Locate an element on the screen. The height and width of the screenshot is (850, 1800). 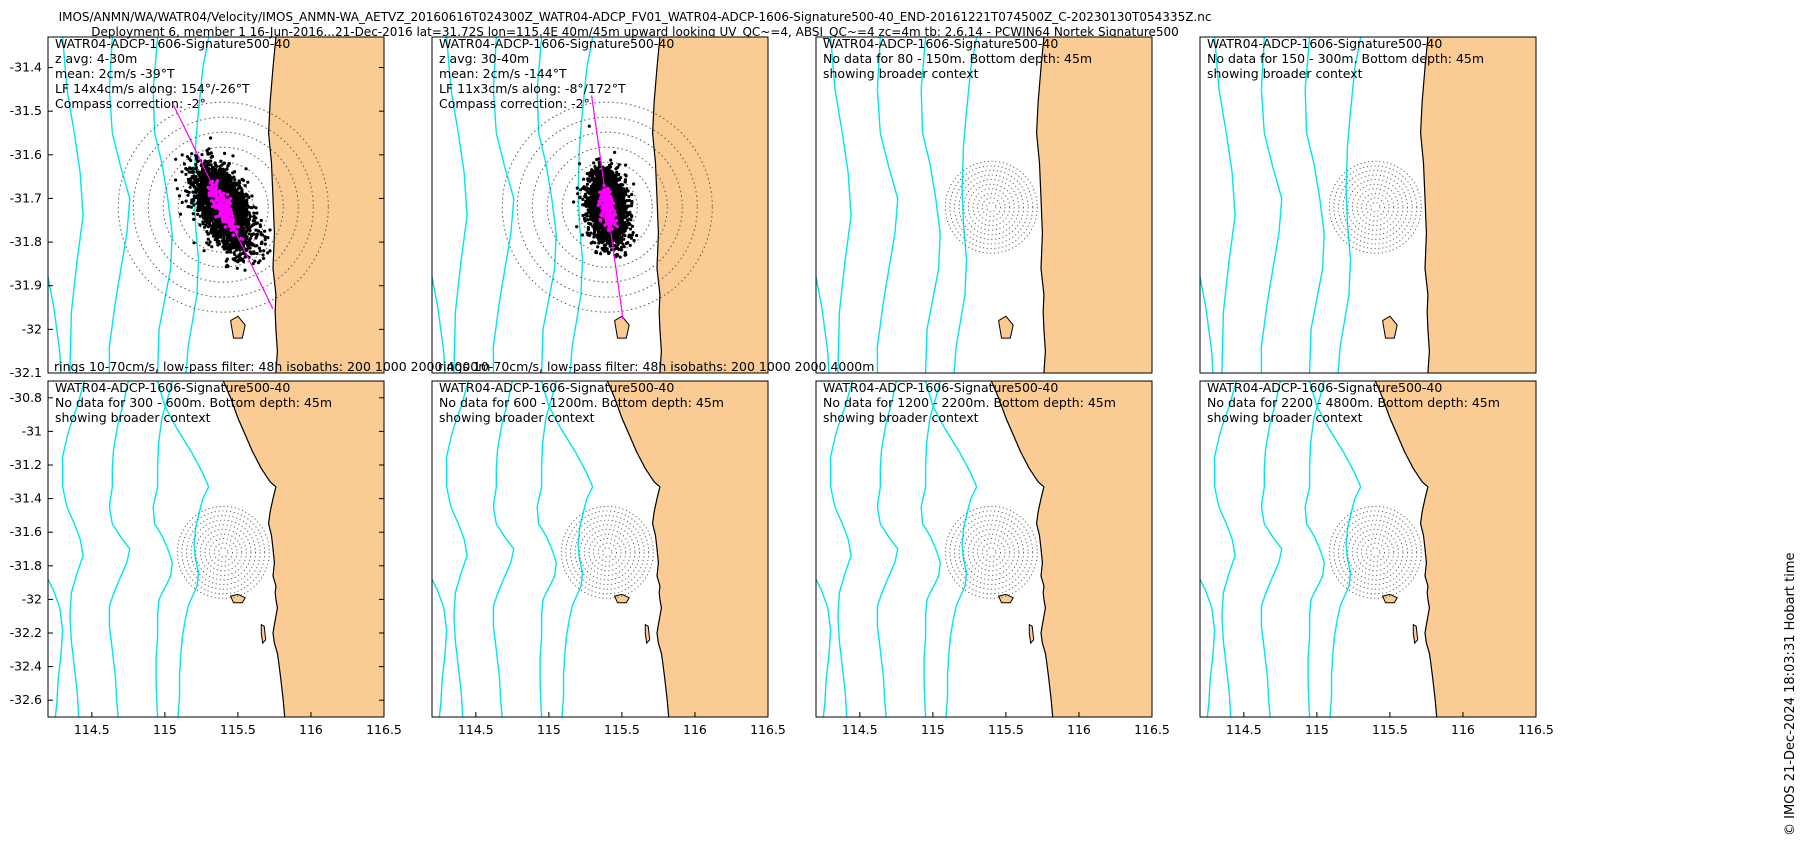
station-label: WATR04-ADCP-1606-Signature500-40 is located at coordinates (172, 43).